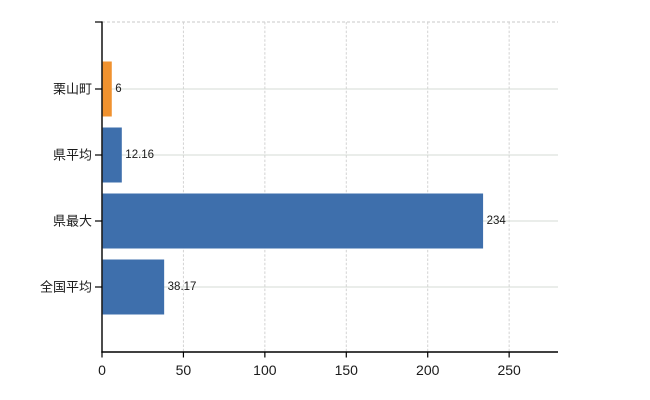 This screenshot has height=400, width=650. Describe the element at coordinates (182, 287) in the screenshot. I see `bar-value-label: 38.17` at that location.